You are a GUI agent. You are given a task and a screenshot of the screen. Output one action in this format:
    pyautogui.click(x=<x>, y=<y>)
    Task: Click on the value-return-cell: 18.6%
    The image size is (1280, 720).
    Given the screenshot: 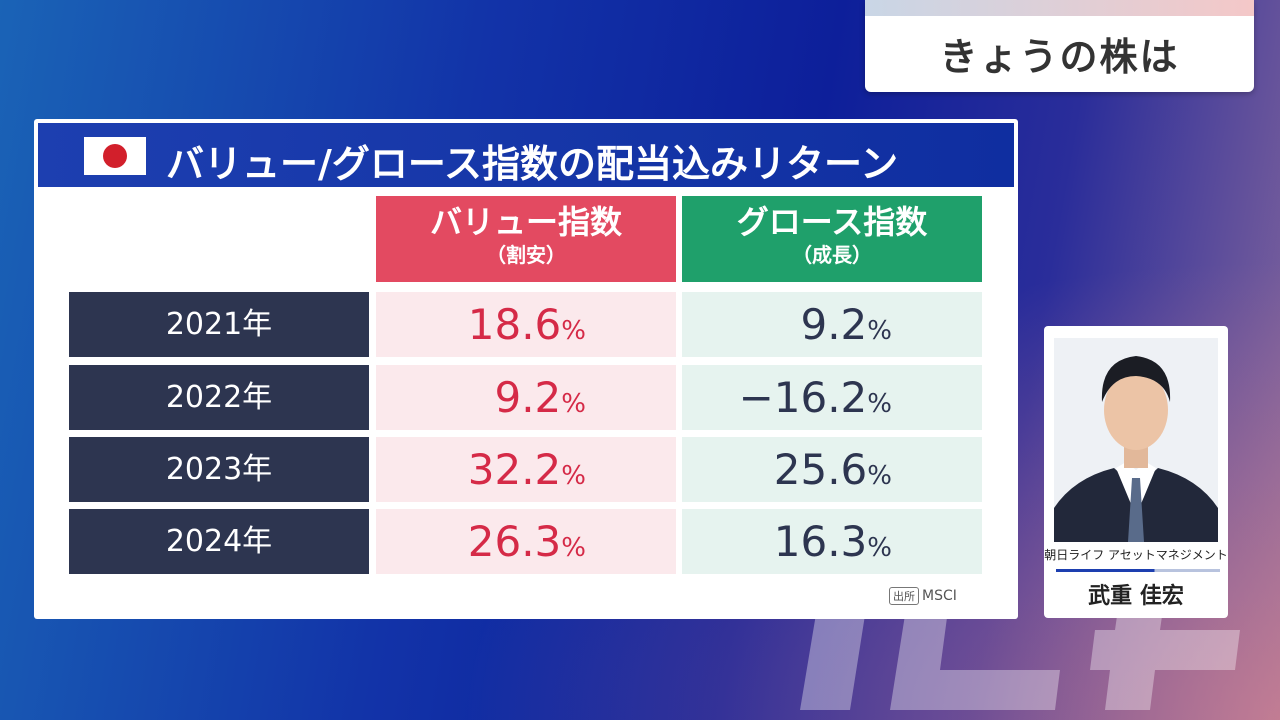 What is the action you would take?
    pyautogui.click(x=526, y=324)
    